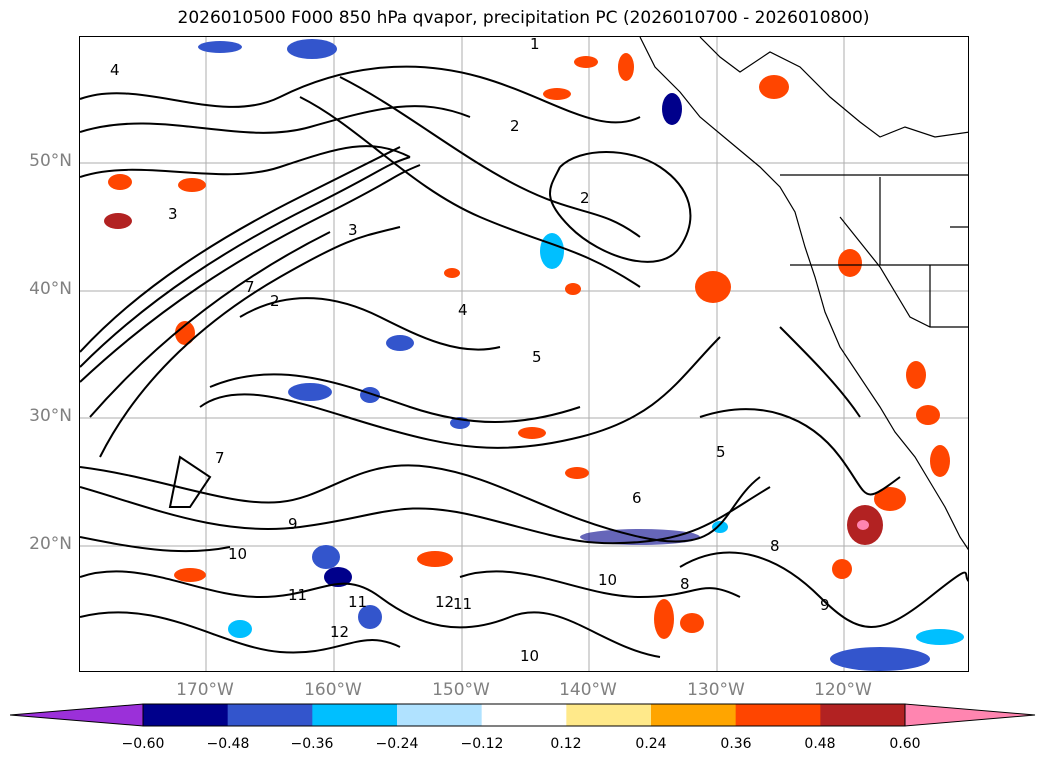 The width and height of the screenshot is (1047, 765). Describe the element at coordinates (143, 744) in the screenshot. I see `colorbar-tick: −0.60` at that location.